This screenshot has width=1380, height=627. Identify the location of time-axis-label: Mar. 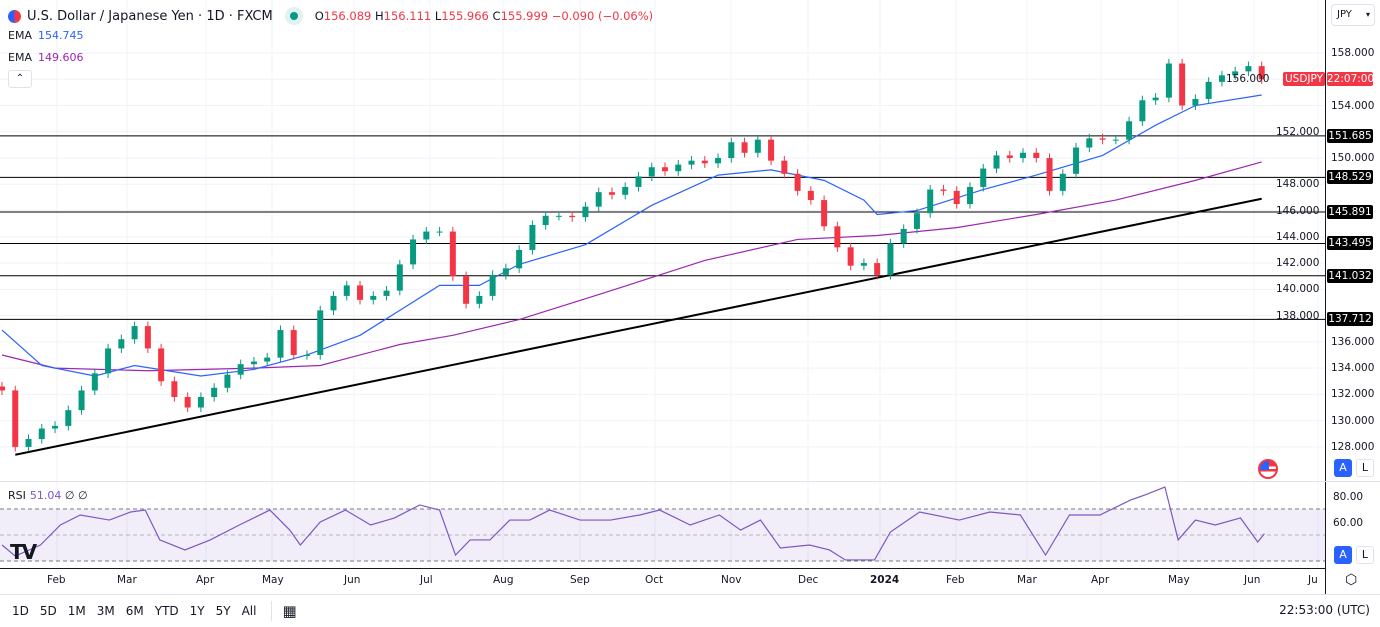
(127, 580).